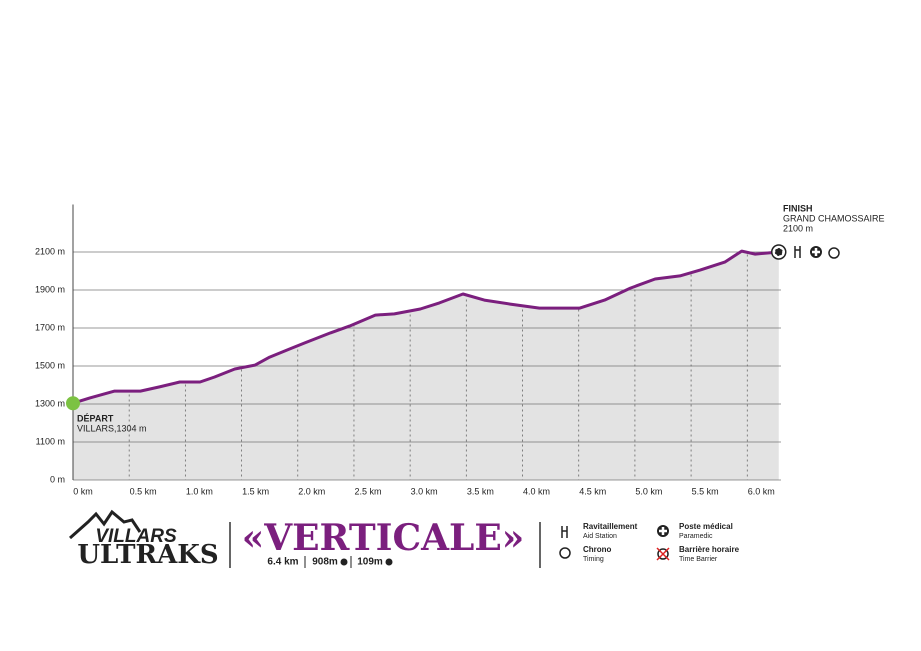  Describe the element at coordinates (761, 491) in the screenshot. I see `x-tick-label: 6.0 km` at that location.